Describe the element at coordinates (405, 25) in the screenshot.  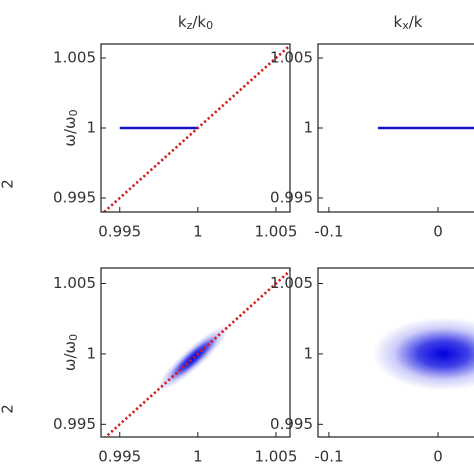
I see `column-title-part: x` at that location.